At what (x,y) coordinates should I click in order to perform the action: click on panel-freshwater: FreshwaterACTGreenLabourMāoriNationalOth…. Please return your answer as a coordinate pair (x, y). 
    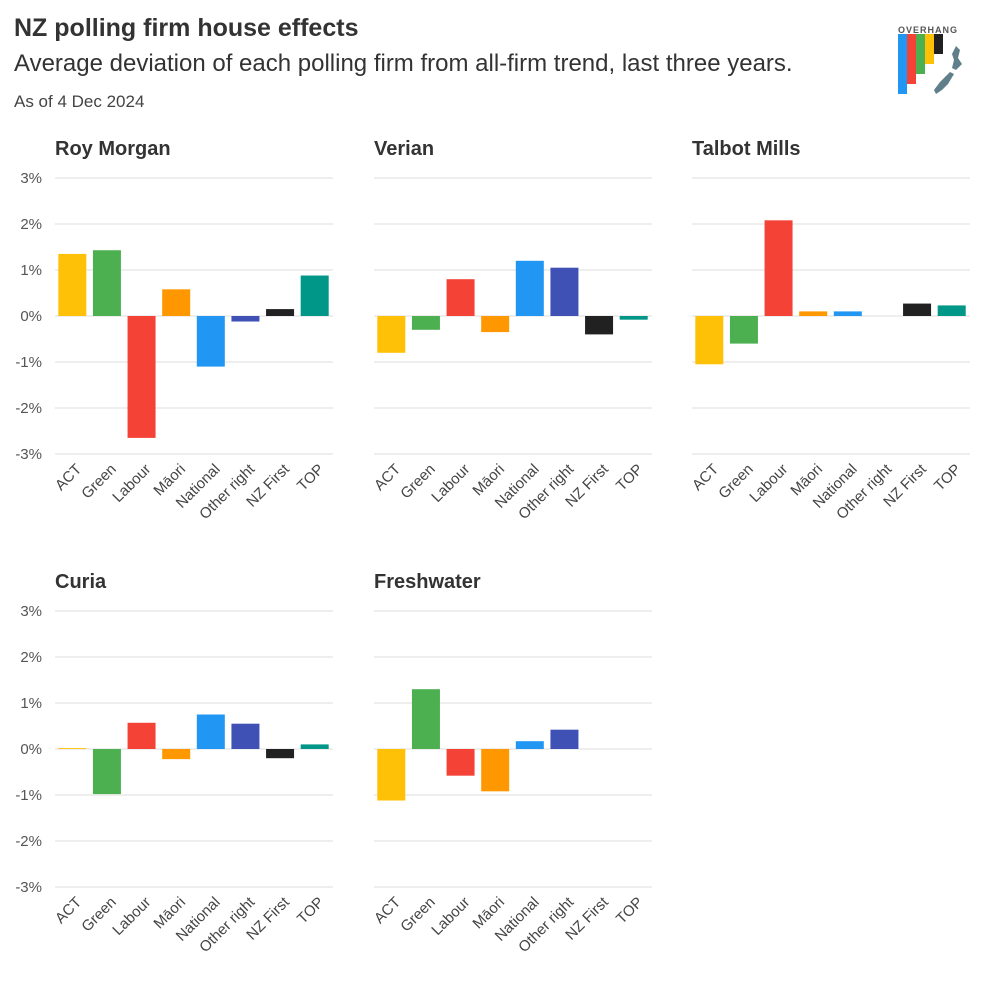
    Looking at the image, I should click on (511, 763).